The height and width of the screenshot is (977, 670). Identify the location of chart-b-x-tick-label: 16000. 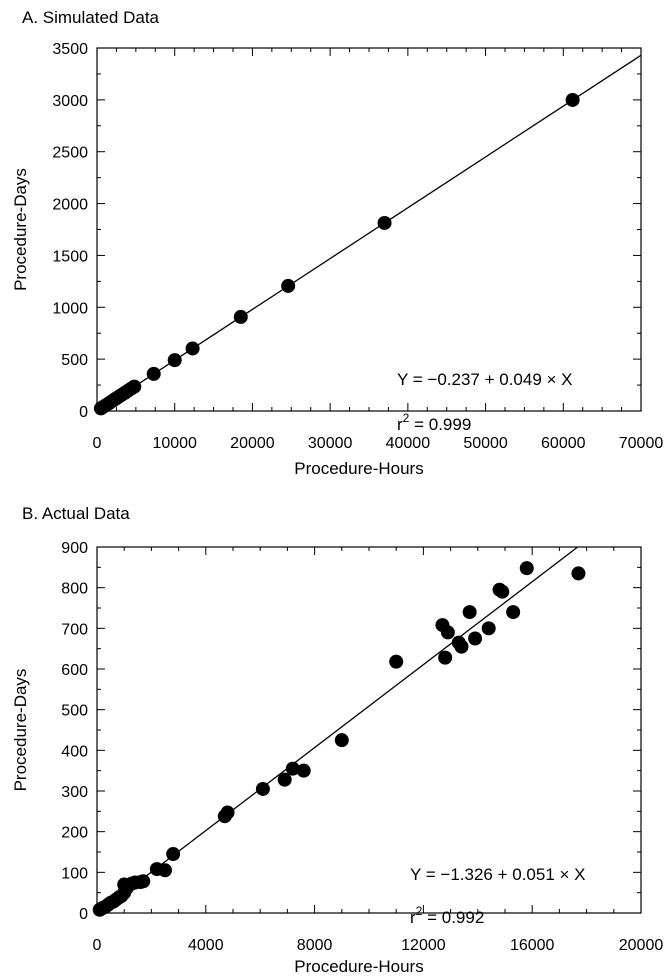
(532, 945).